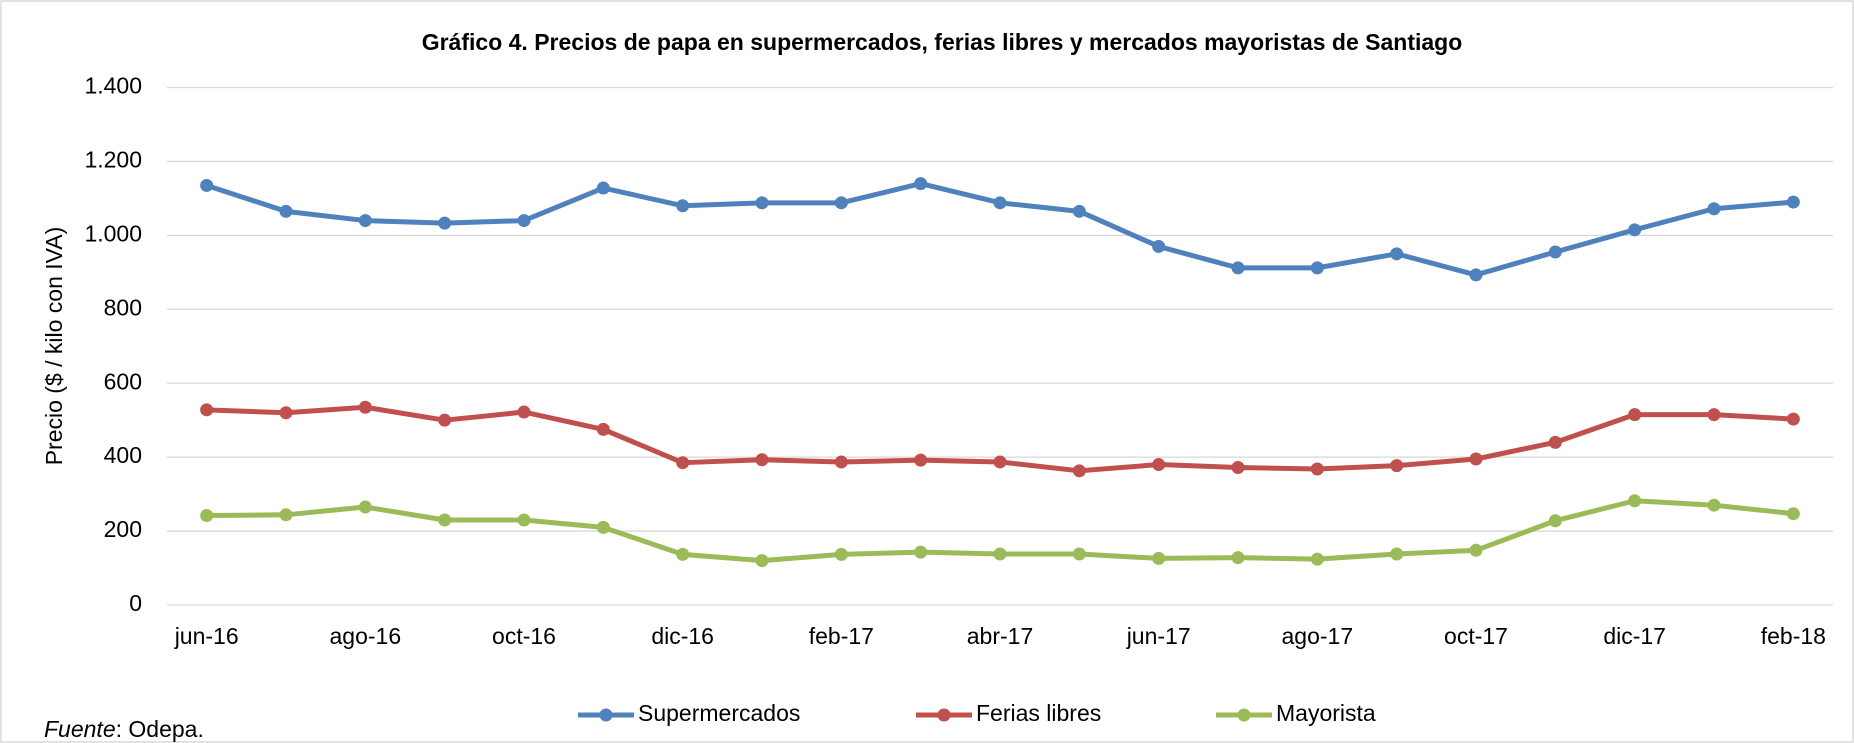  I want to click on x-tick-label: feb-17, so click(841, 636).